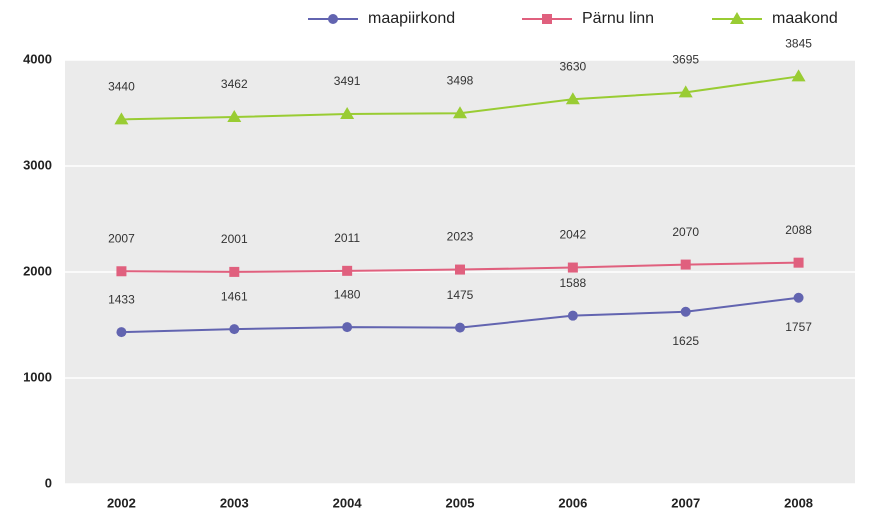  Describe the element at coordinates (121, 502) in the screenshot. I see `x-tick-label: 2002` at that location.